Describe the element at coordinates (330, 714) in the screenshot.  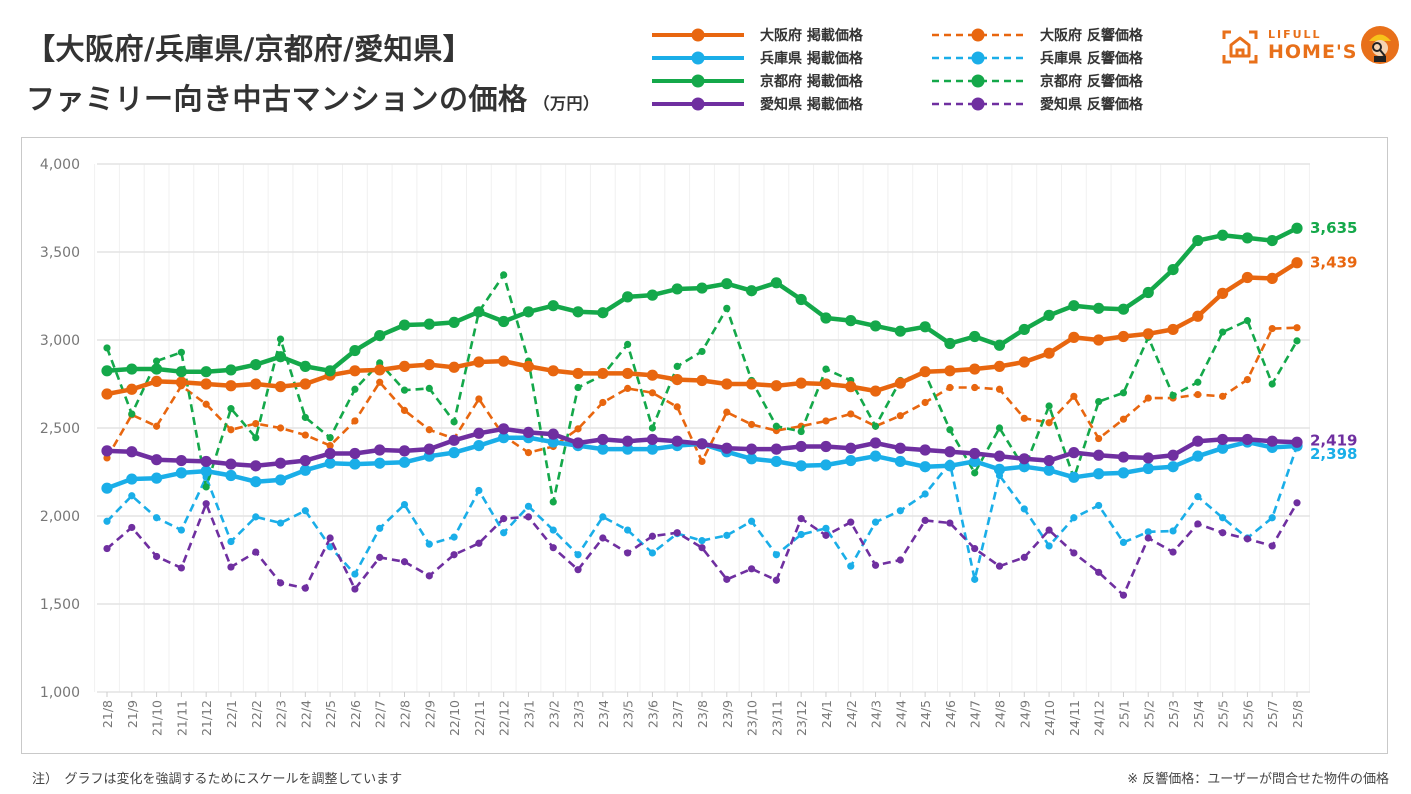
I see `x-tick-label: 22/5` at that location.